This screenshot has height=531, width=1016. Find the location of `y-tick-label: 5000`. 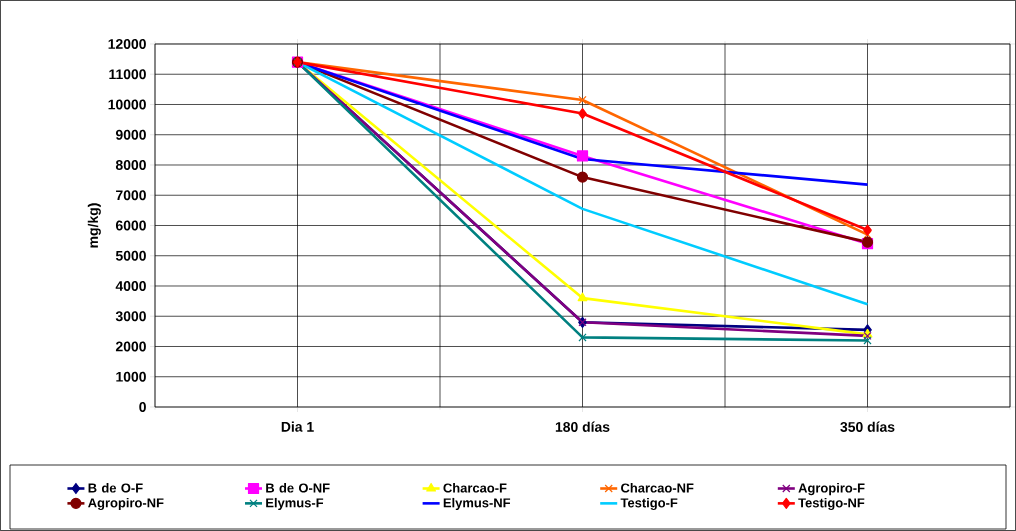

y-tick-label: 5000 is located at coordinates (130, 255).